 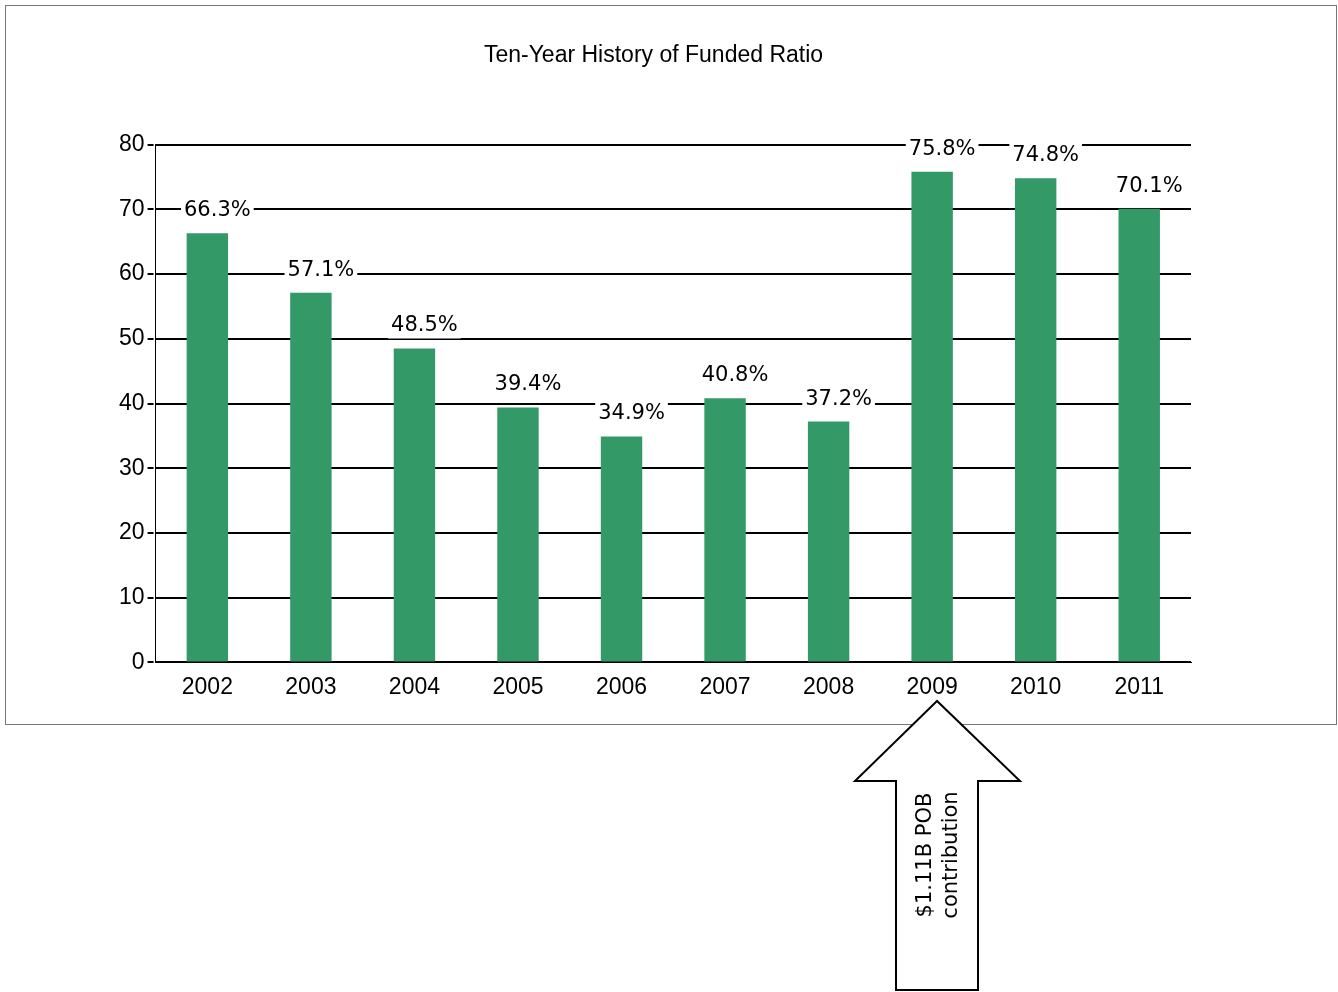 I want to click on data-label: 66.3%, so click(x=217, y=209).